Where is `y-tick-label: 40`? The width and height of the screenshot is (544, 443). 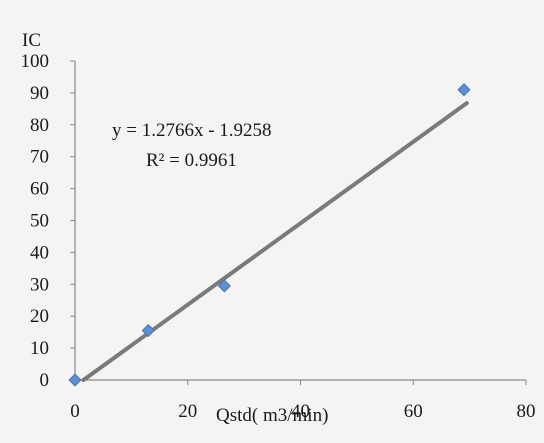 y-tick-label: 40 is located at coordinates (39, 252).